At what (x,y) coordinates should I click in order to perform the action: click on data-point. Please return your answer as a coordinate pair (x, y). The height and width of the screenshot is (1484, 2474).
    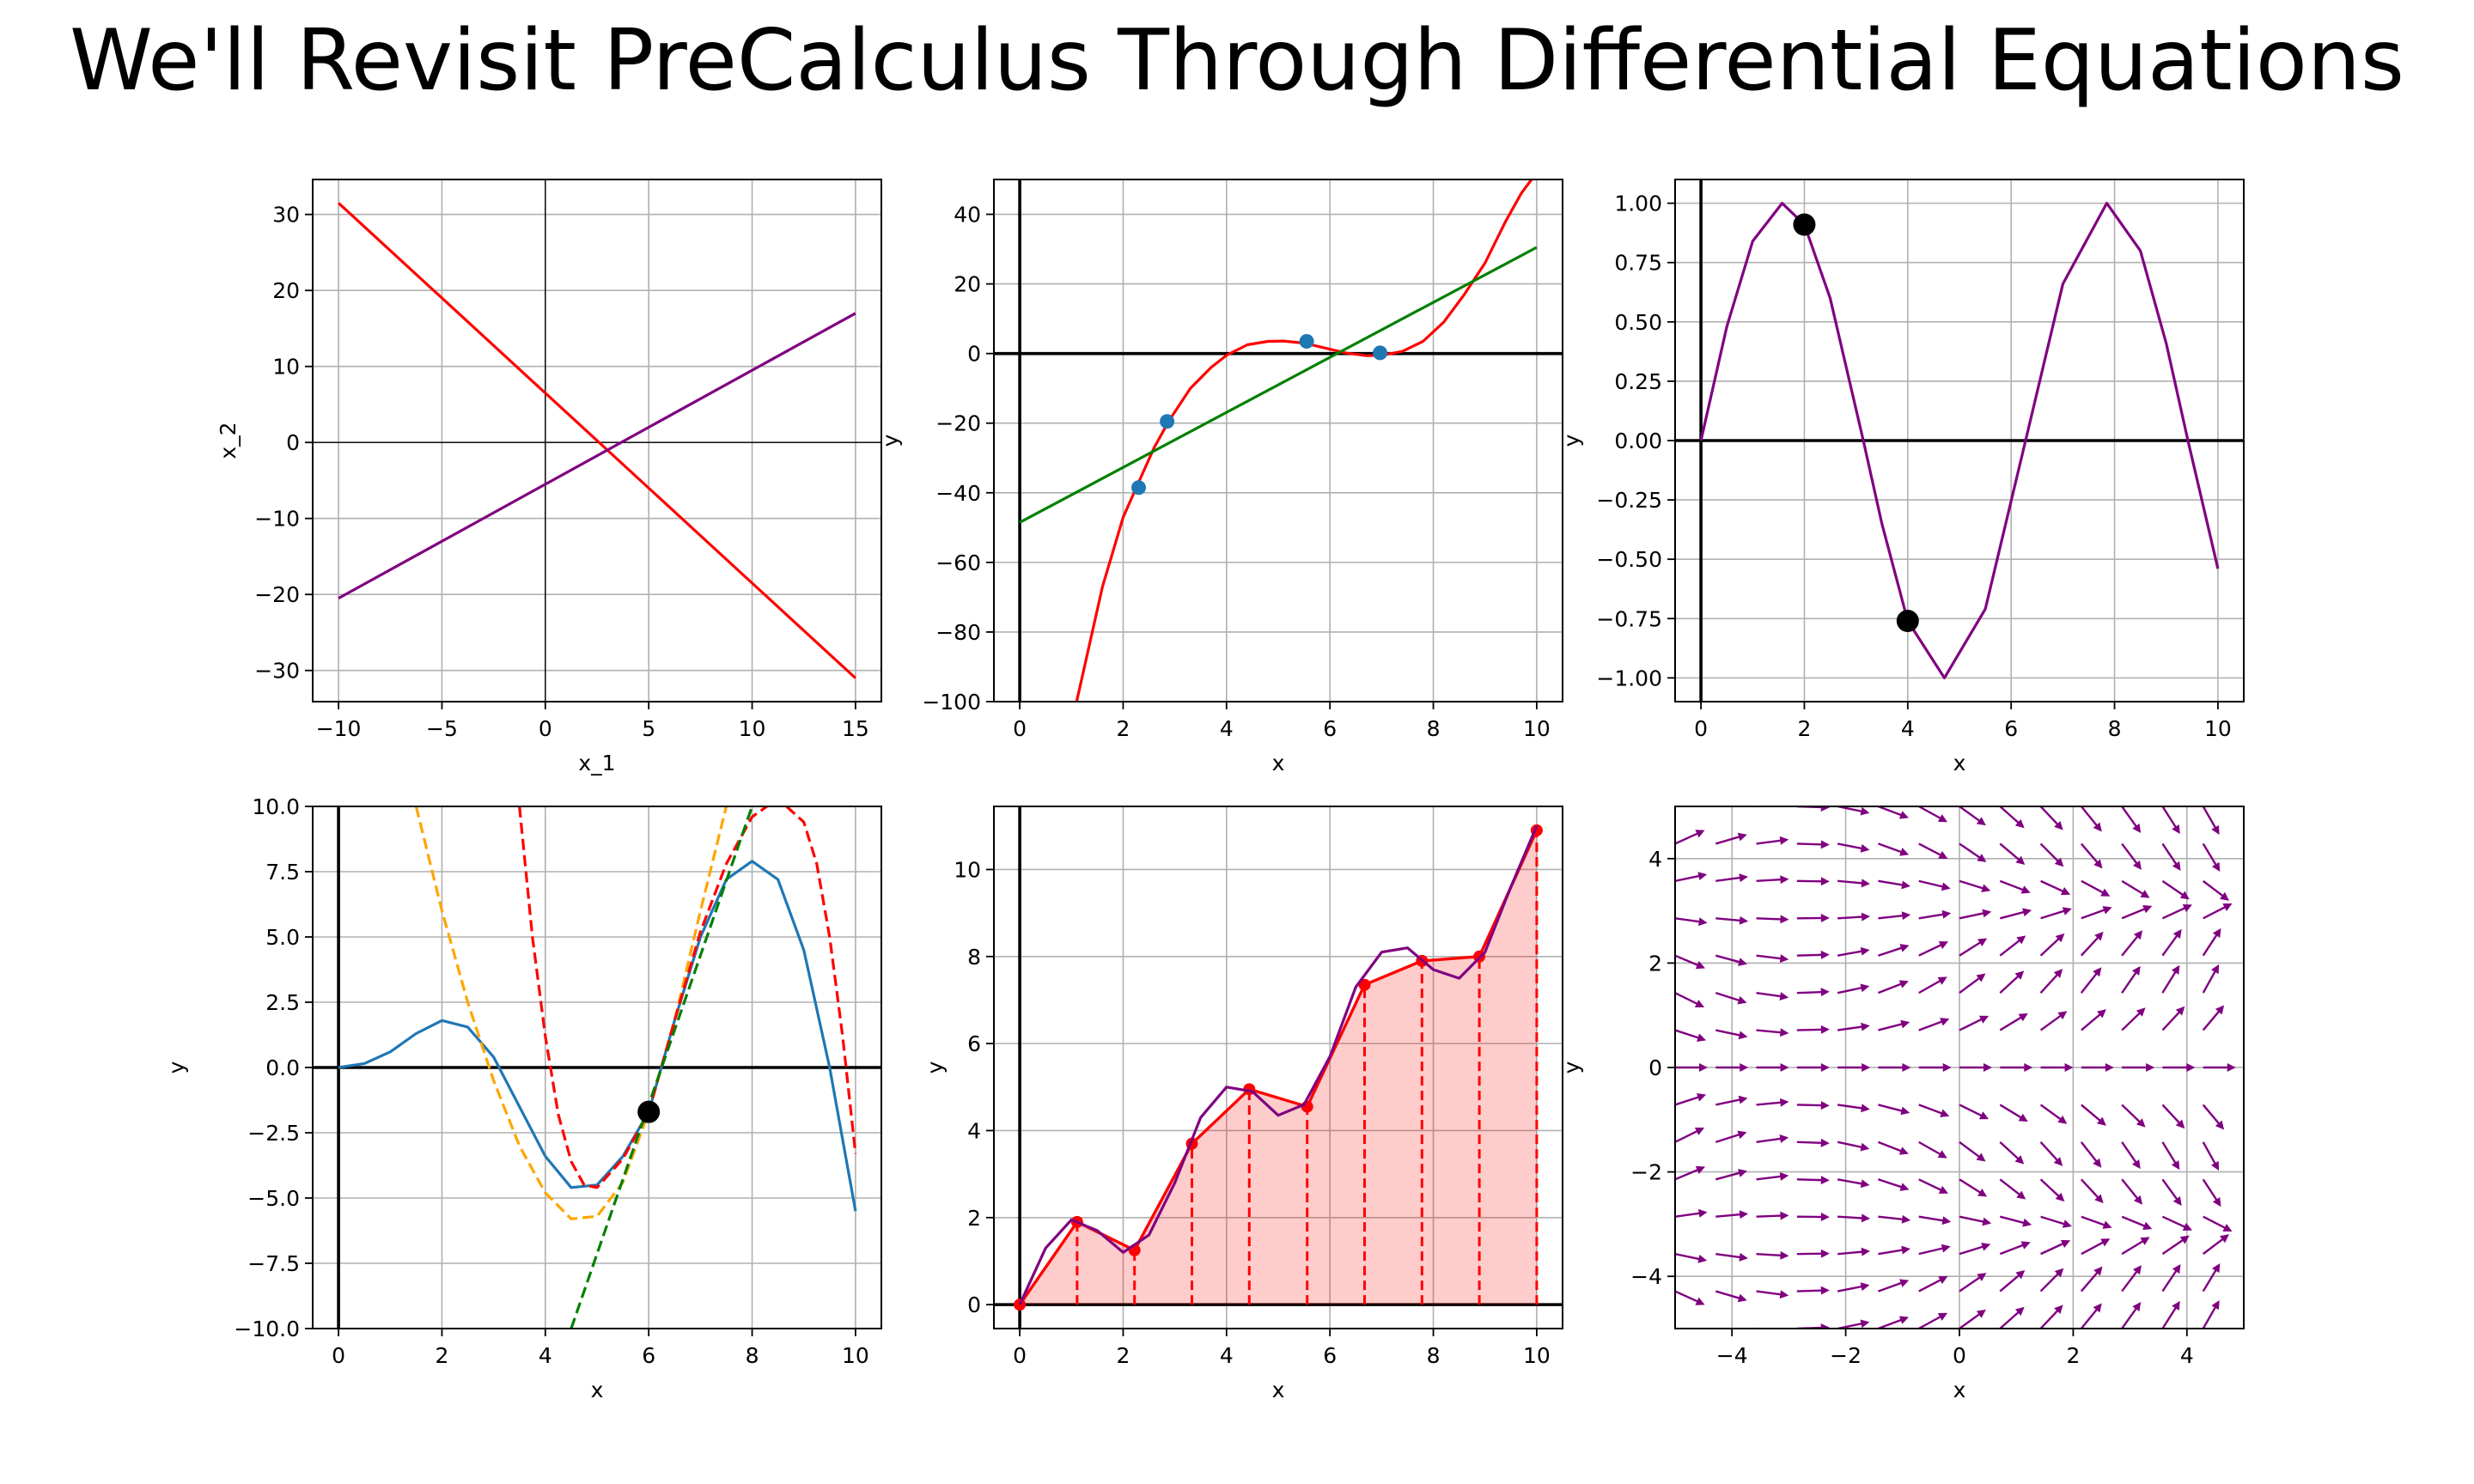
    Looking at the image, I should click on (1907, 622).